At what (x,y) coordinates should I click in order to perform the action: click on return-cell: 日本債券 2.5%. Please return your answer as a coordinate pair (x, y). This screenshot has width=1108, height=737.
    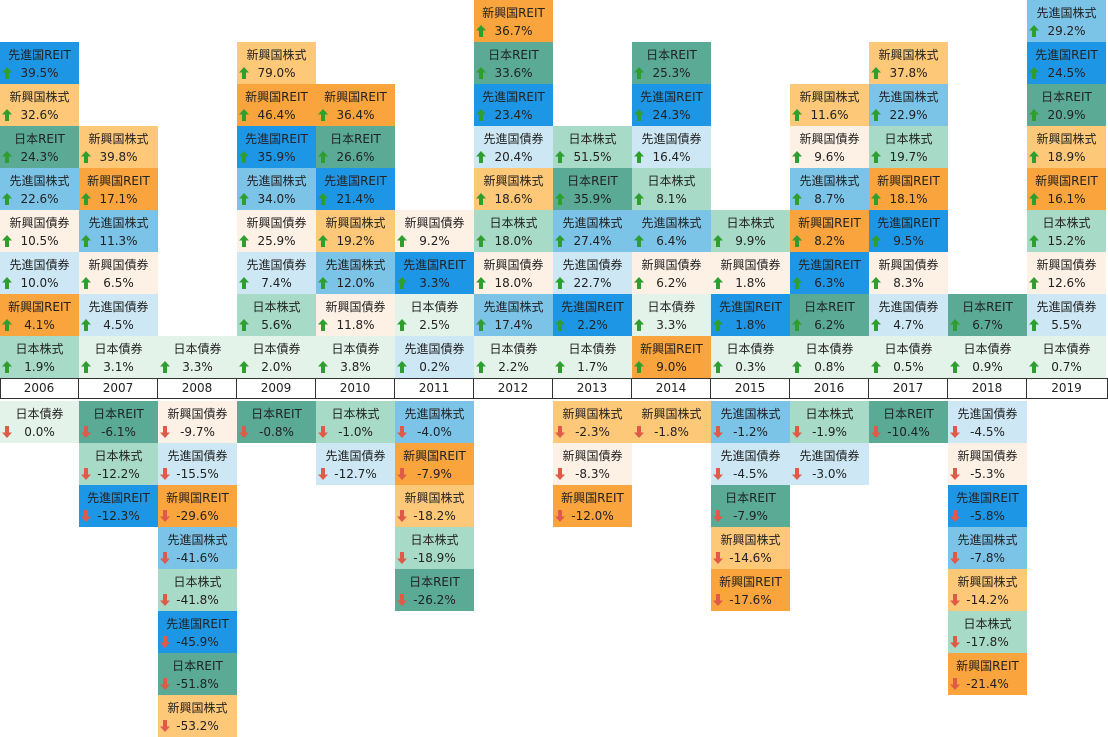
    Looking at the image, I should click on (434, 315).